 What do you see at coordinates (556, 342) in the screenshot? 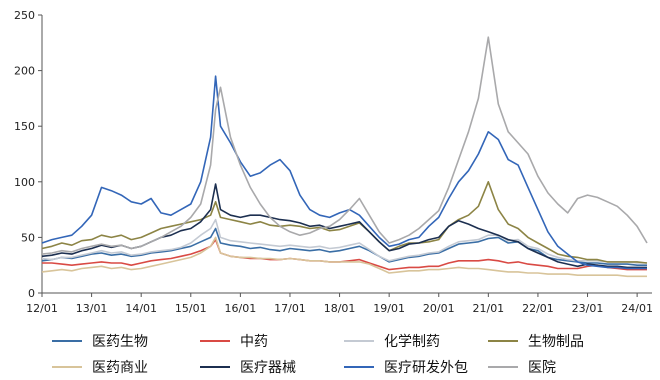
I see `legend-label: 生物制品` at bounding box center [556, 342].